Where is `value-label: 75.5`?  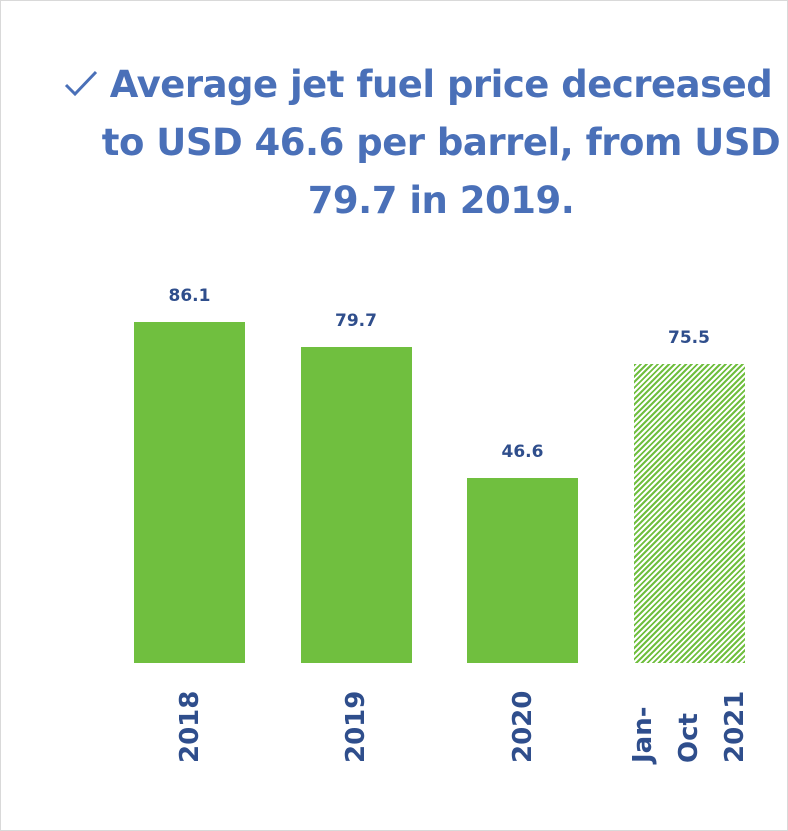 value-label: 75.5 is located at coordinates (689, 338).